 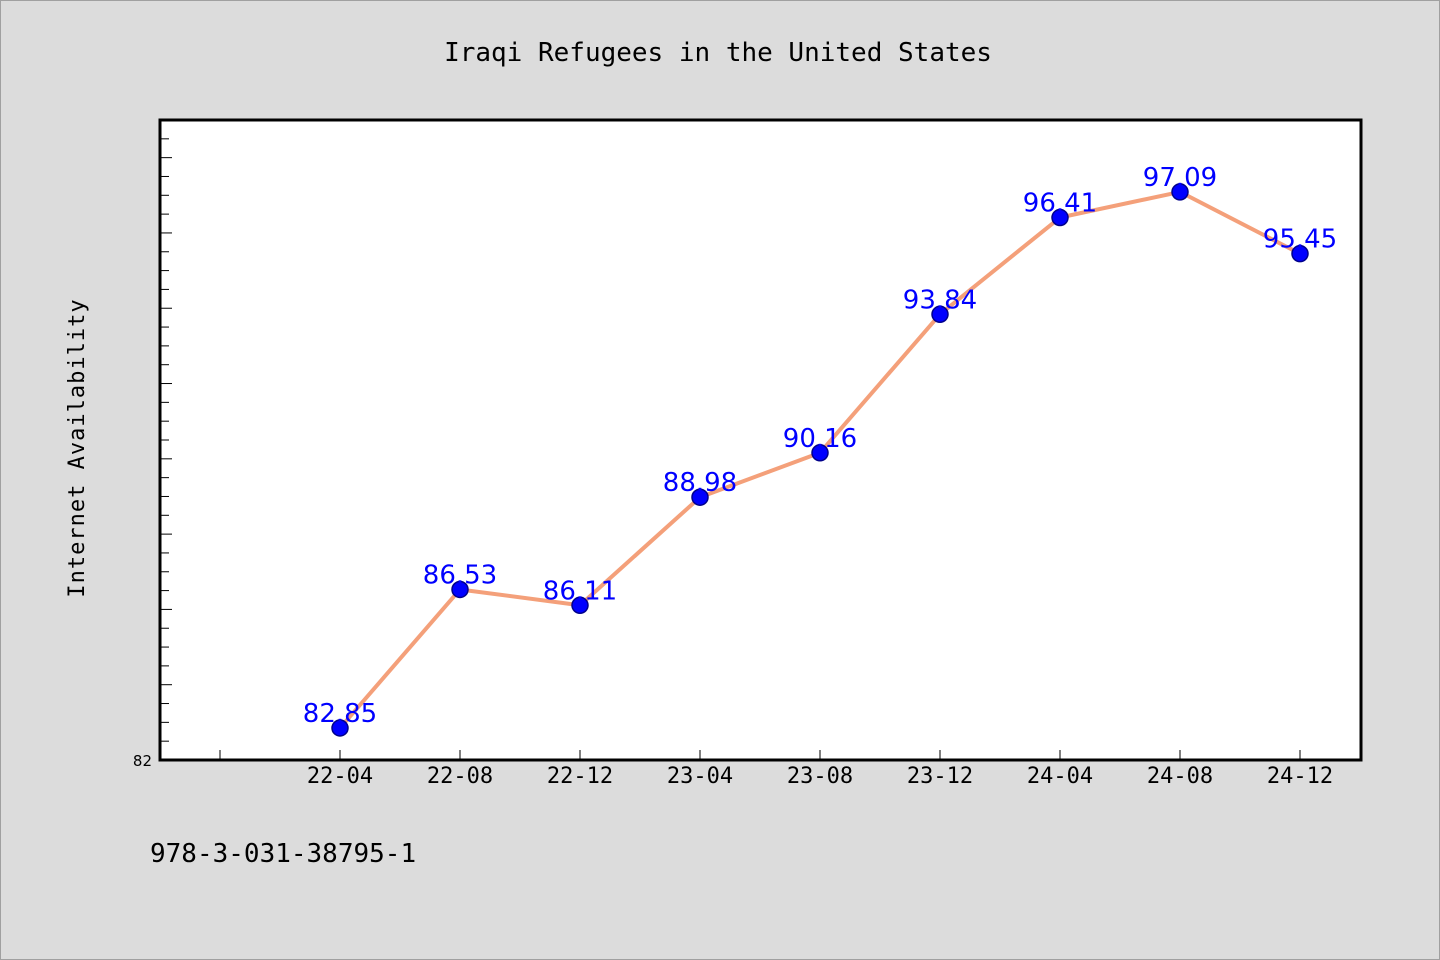 What do you see at coordinates (460, 776) in the screenshot?
I see `x-tick-label: 22-08` at bounding box center [460, 776].